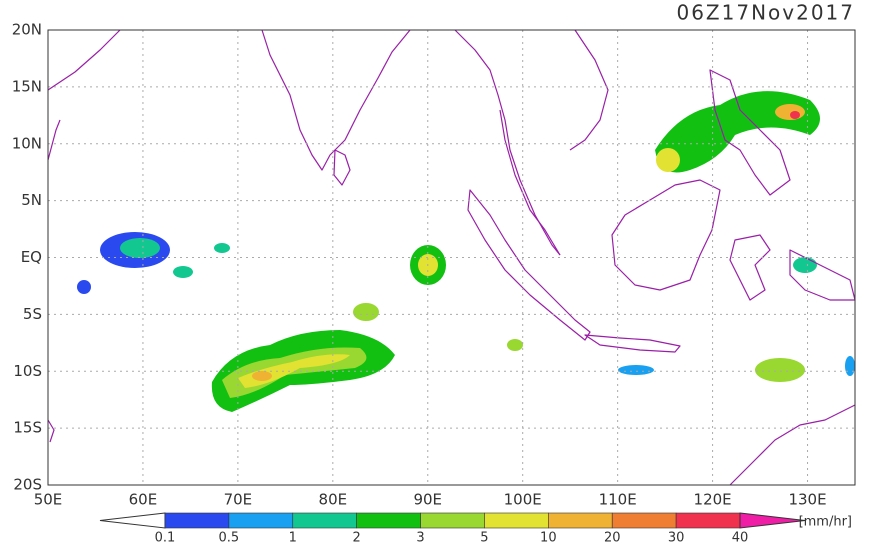 This screenshot has width=880, height=544. What do you see at coordinates (807, 500) in the screenshot?
I see `lon-label: 130E` at bounding box center [807, 500].